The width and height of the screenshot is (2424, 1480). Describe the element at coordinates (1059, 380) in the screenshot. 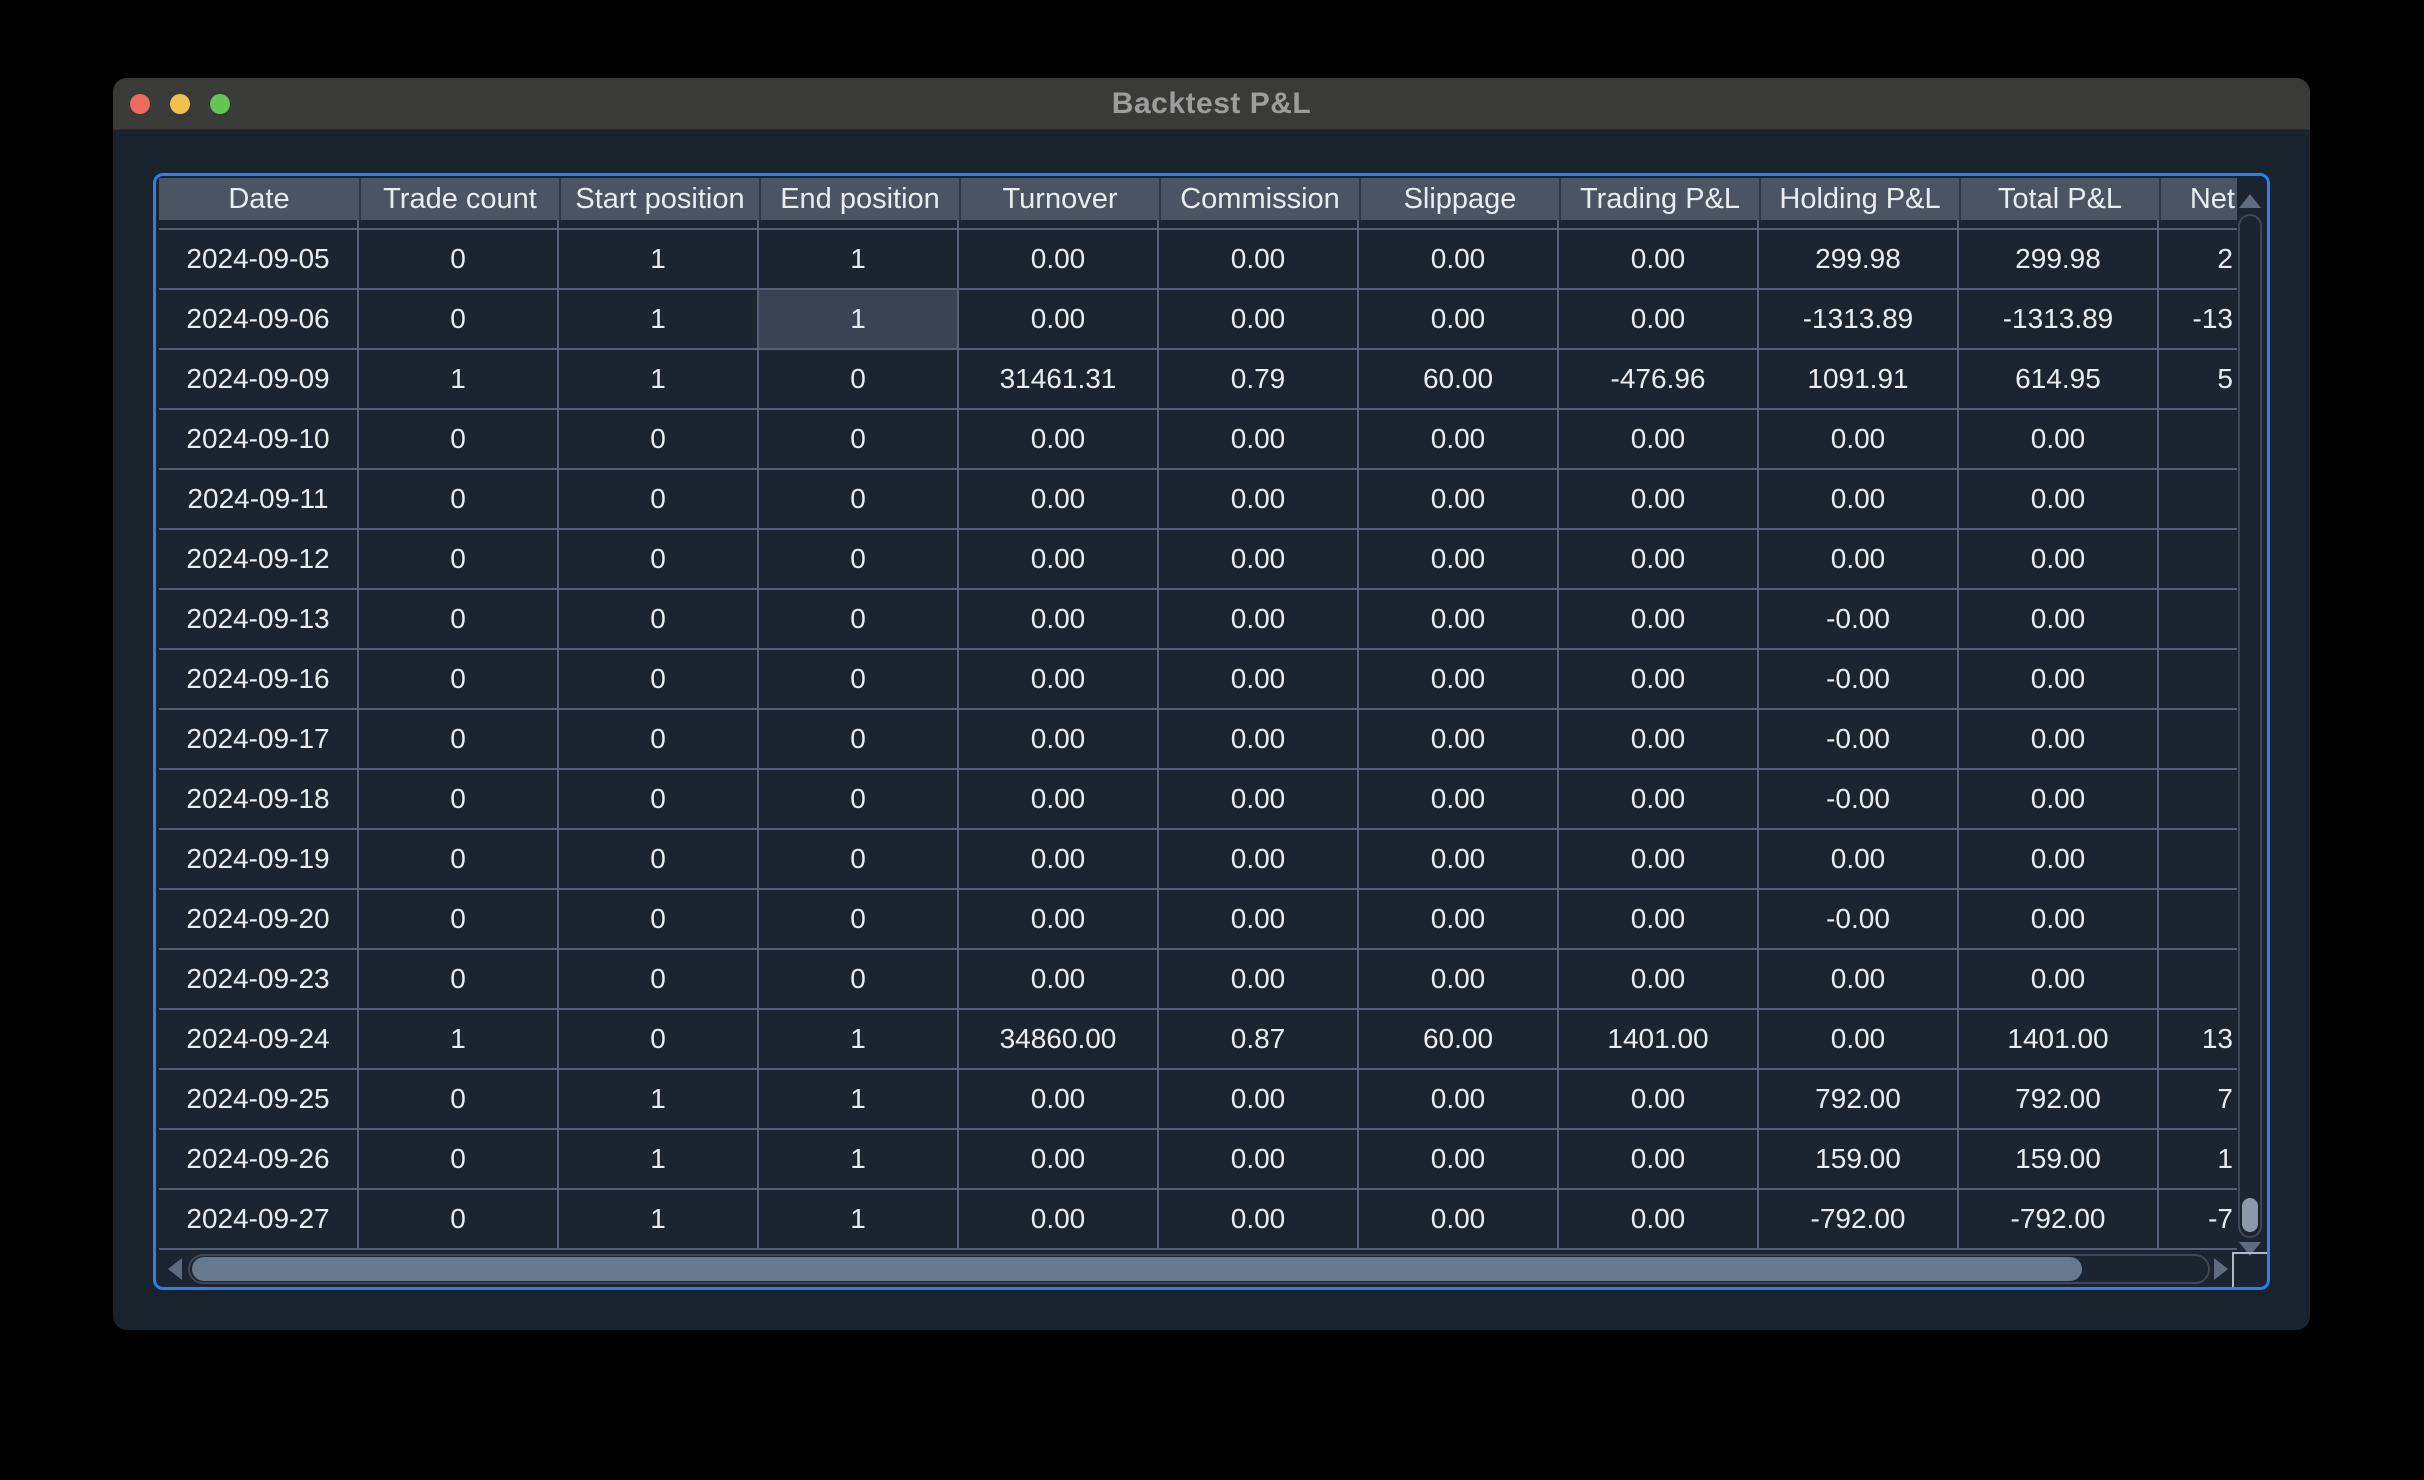

I see `value-cell: 31461.31` at that location.